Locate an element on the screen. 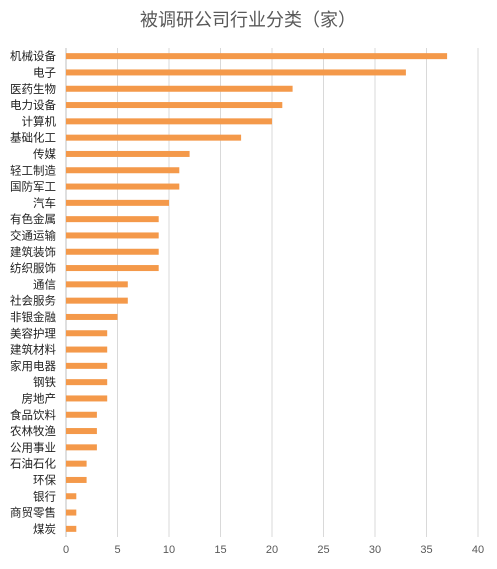 Image resolution: width=497 pixels, height=569 pixels. x-tick-label: 35 is located at coordinates (426, 550).